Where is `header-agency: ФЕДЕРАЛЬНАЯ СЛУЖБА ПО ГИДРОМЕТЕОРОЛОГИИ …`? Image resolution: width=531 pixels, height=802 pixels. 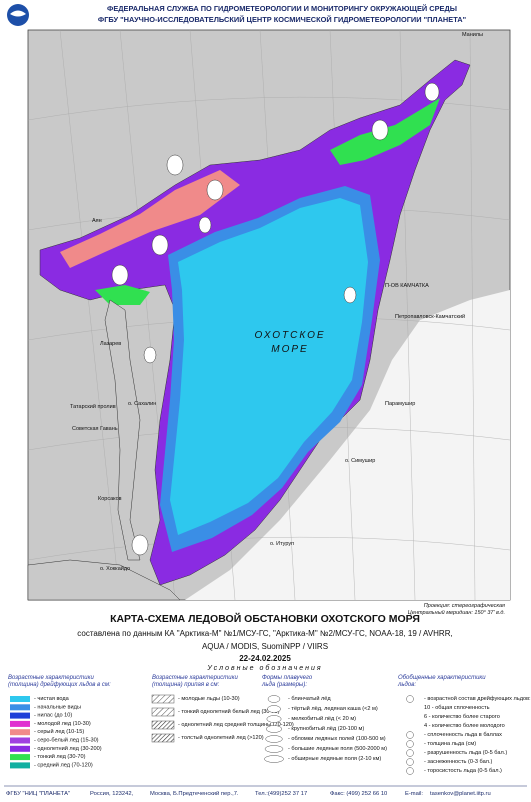 header-agency: ФЕДЕРАЛЬНАЯ СЛУЖБА ПО ГИДРОМЕТЕОРОЛОГИИ … is located at coordinates (282, 8).